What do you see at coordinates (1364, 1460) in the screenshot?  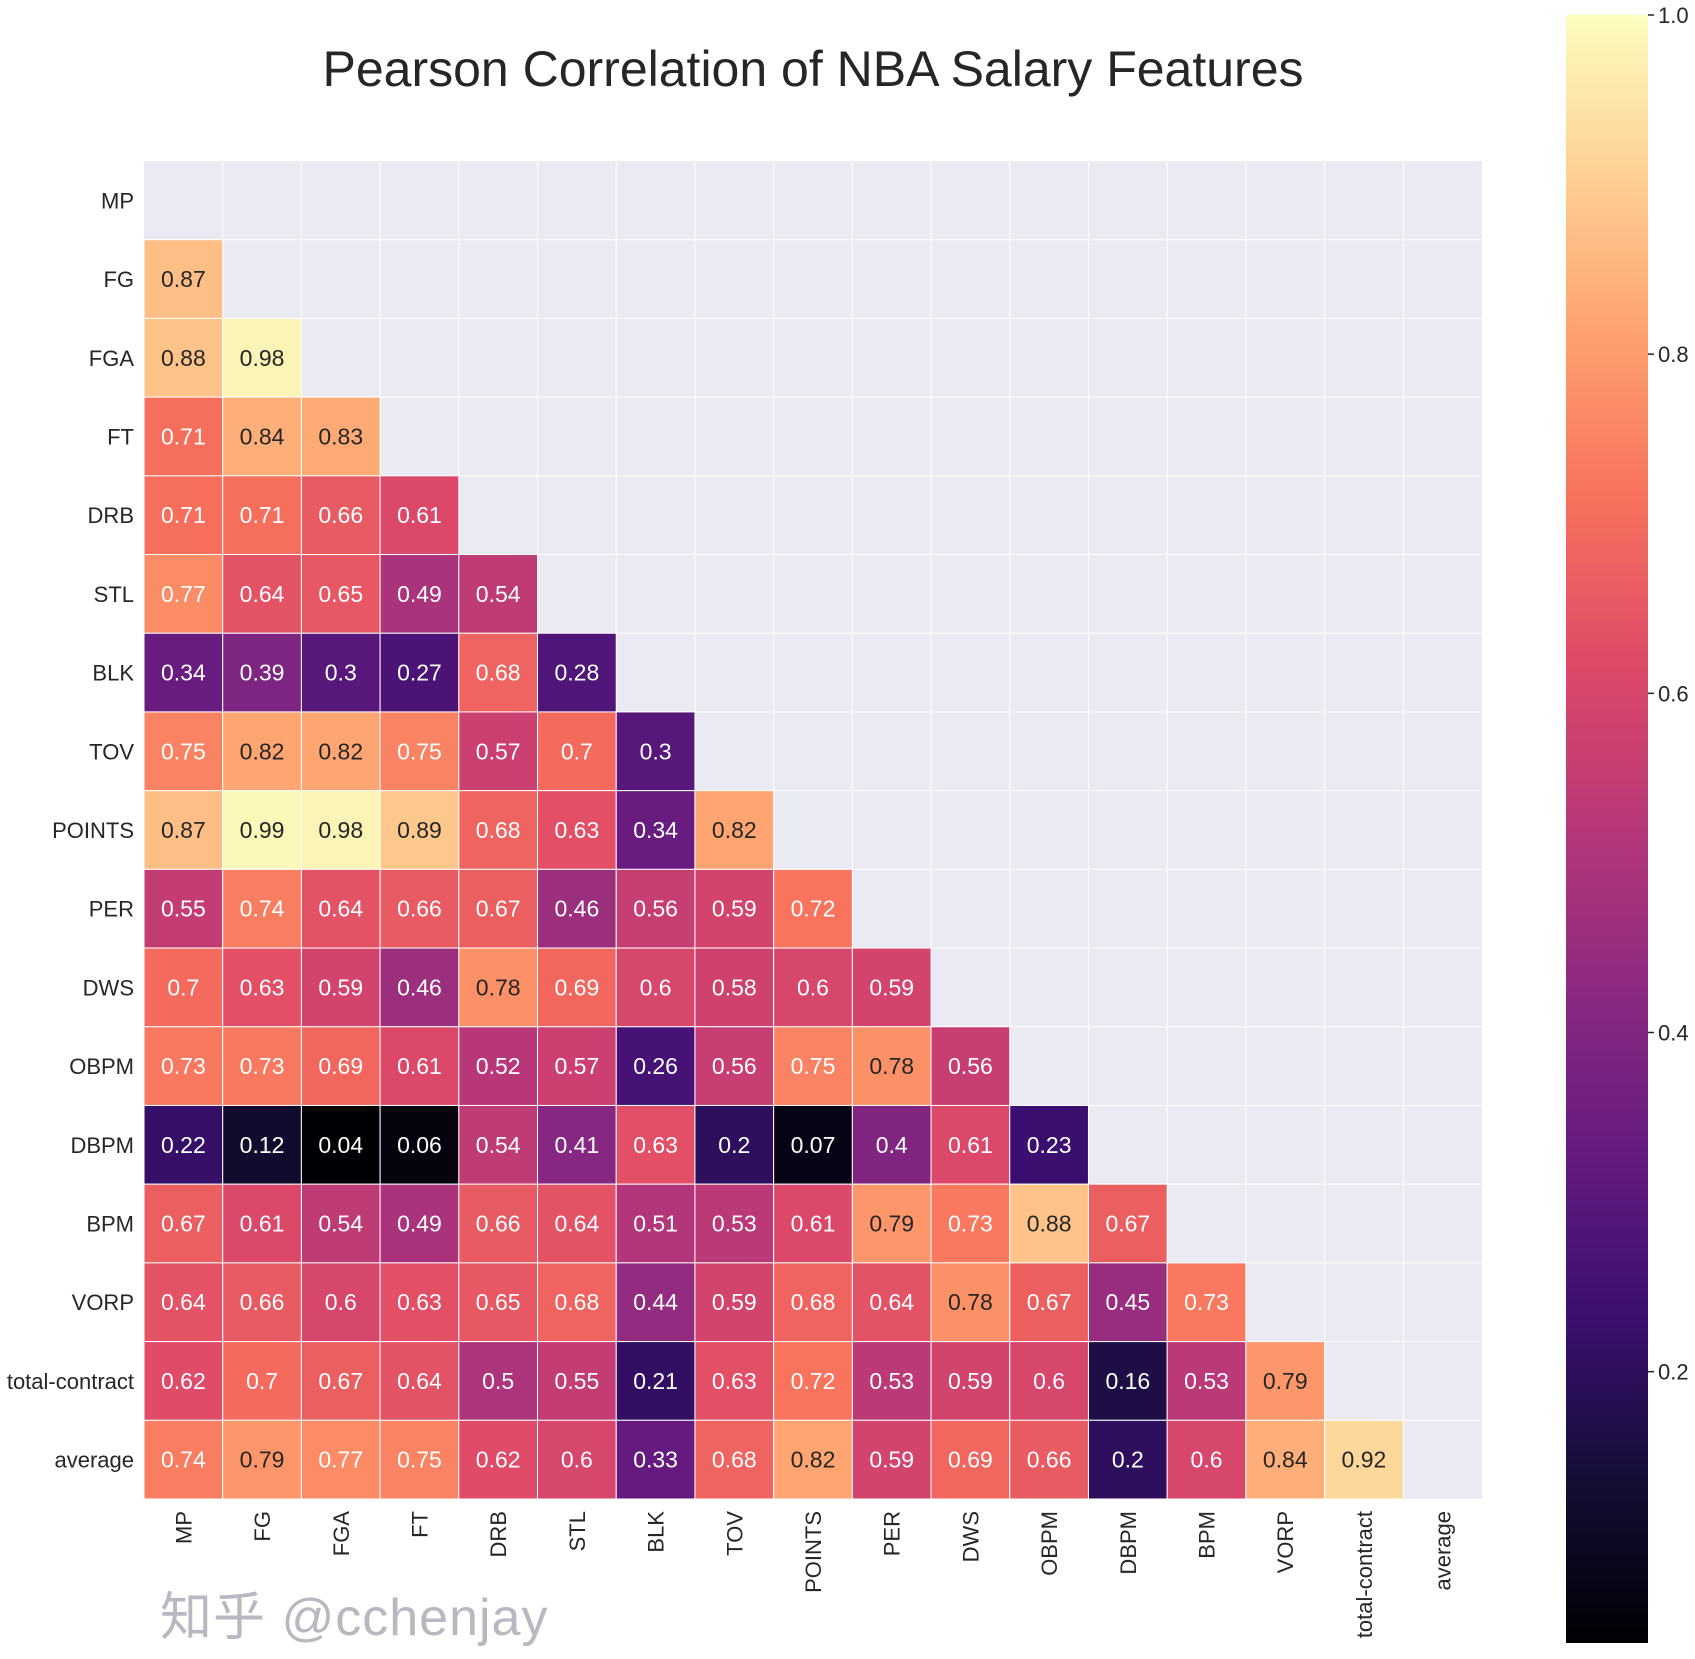 I see `cell-value-label: 0.92` at bounding box center [1364, 1460].